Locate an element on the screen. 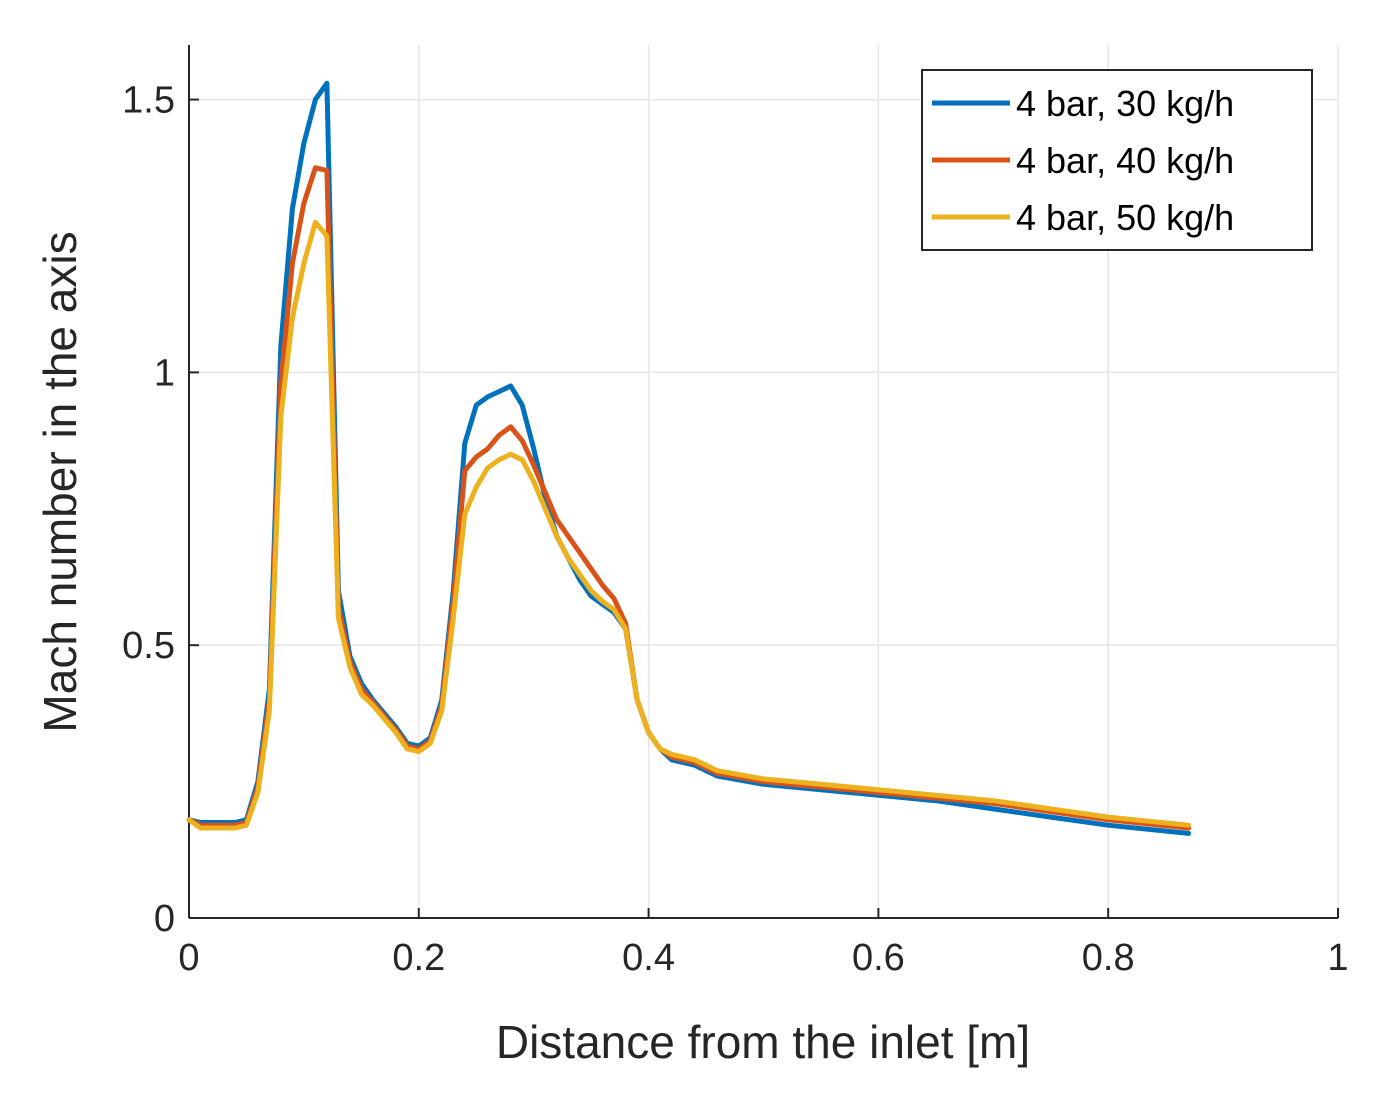 Image resolution: width=1378 pixels, height=1099 pixels. legend-label-1: 4 bar, 30 kg/h is located at coordinates (1125, 103).